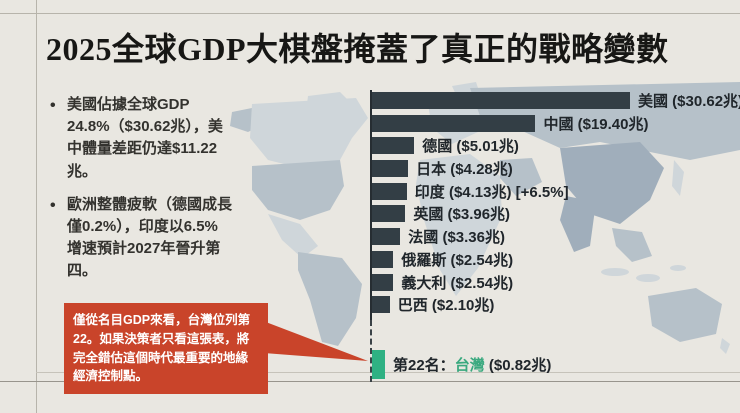  I want to click on map-mexico, so click(293, 236).